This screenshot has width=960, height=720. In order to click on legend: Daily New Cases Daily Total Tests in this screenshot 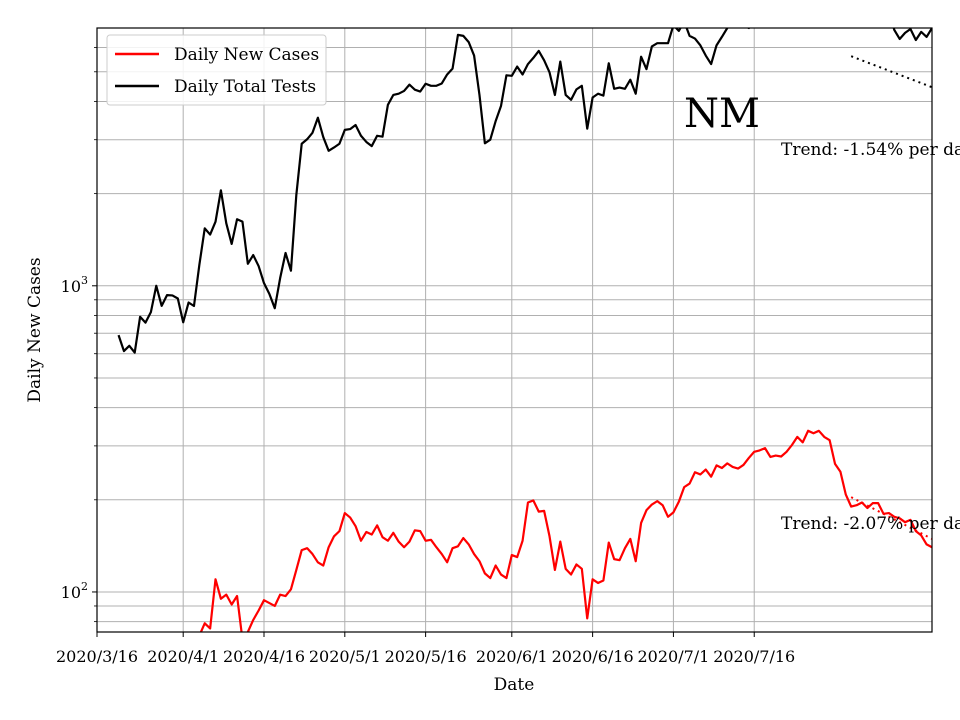, I will do `click(216, 70)`.